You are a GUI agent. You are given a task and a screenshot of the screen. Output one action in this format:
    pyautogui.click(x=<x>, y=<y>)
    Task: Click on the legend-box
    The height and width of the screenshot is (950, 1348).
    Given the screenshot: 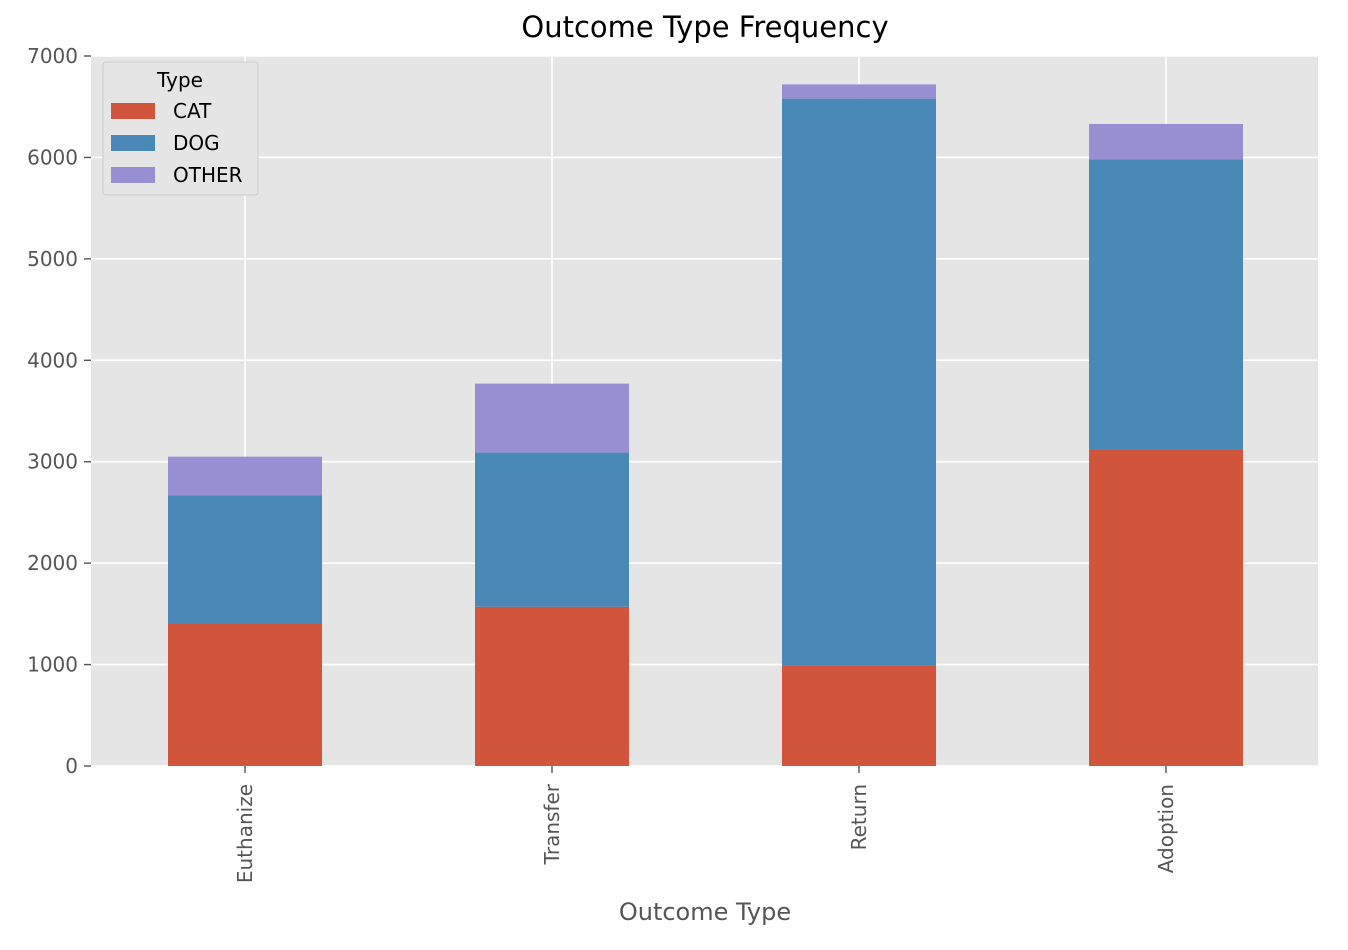 What is the action you would take?
    pyautogui.click(x=180, y=128)
    